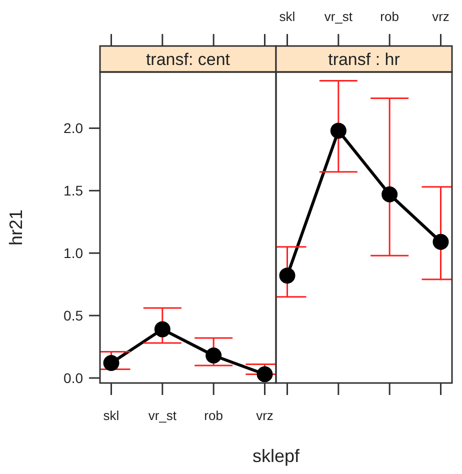  What do you see at coordinates (74, 190) in the screenshot?
I see `y-tick-label: 1.5` at bounding box center [74, 190].